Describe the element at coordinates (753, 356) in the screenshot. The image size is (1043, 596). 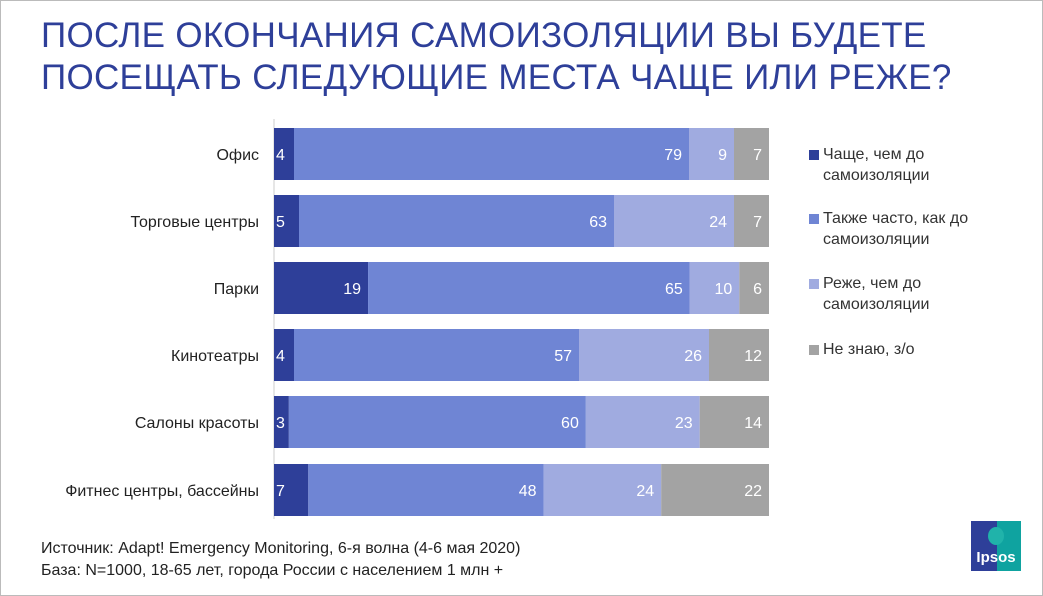
I see `data-label: 12` at that location.